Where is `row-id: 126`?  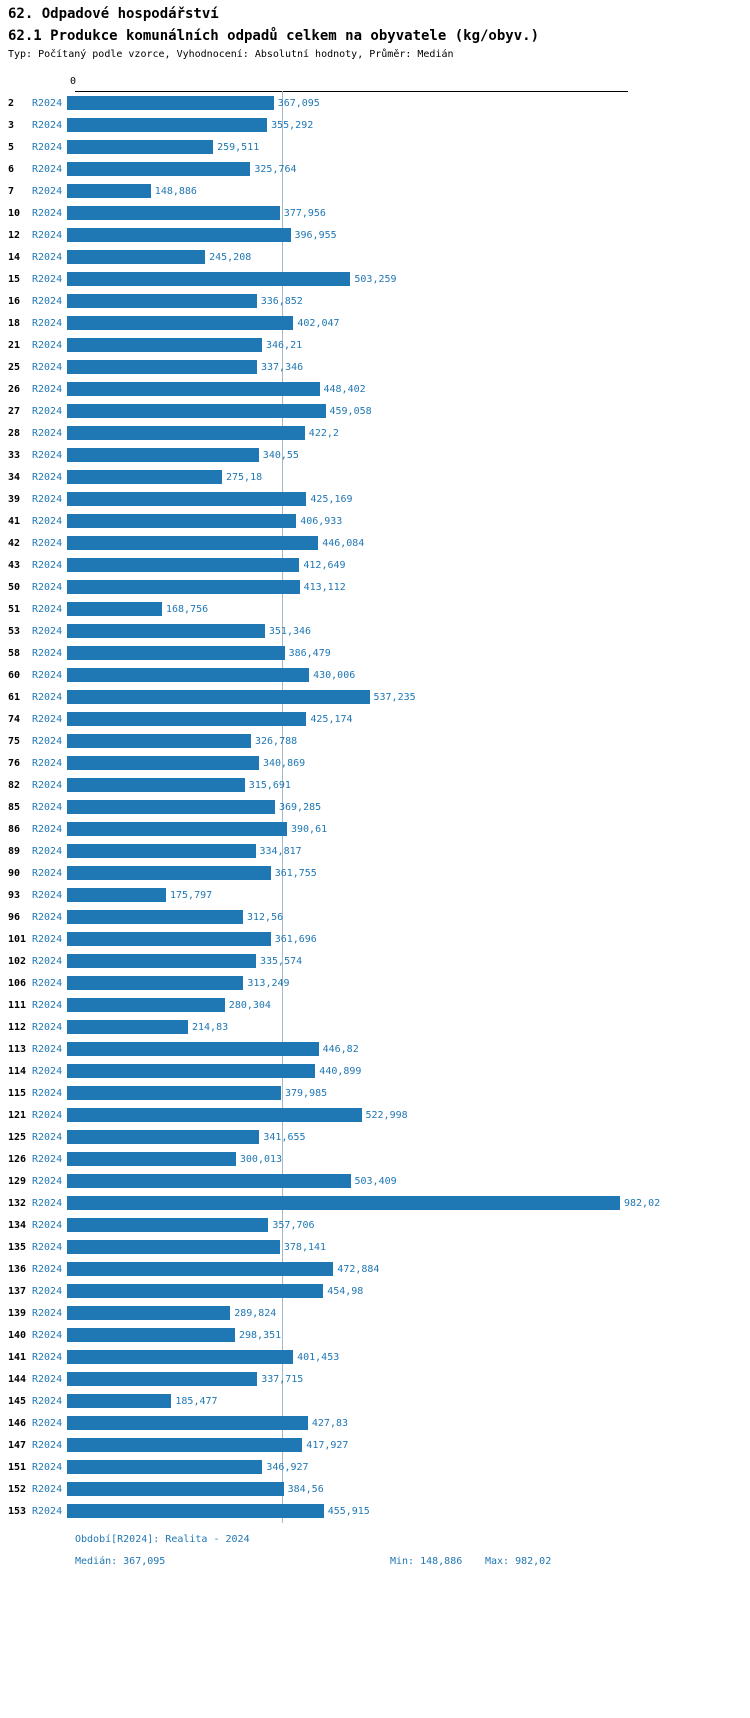
row-id: 126 is located at coordinates (17, 1159).